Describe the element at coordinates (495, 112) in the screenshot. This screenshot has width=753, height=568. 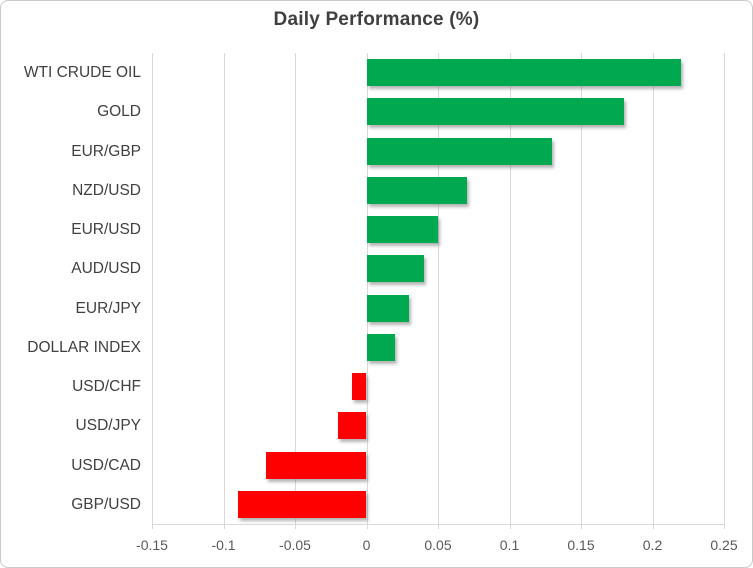
I see `bar-gold` at that location.